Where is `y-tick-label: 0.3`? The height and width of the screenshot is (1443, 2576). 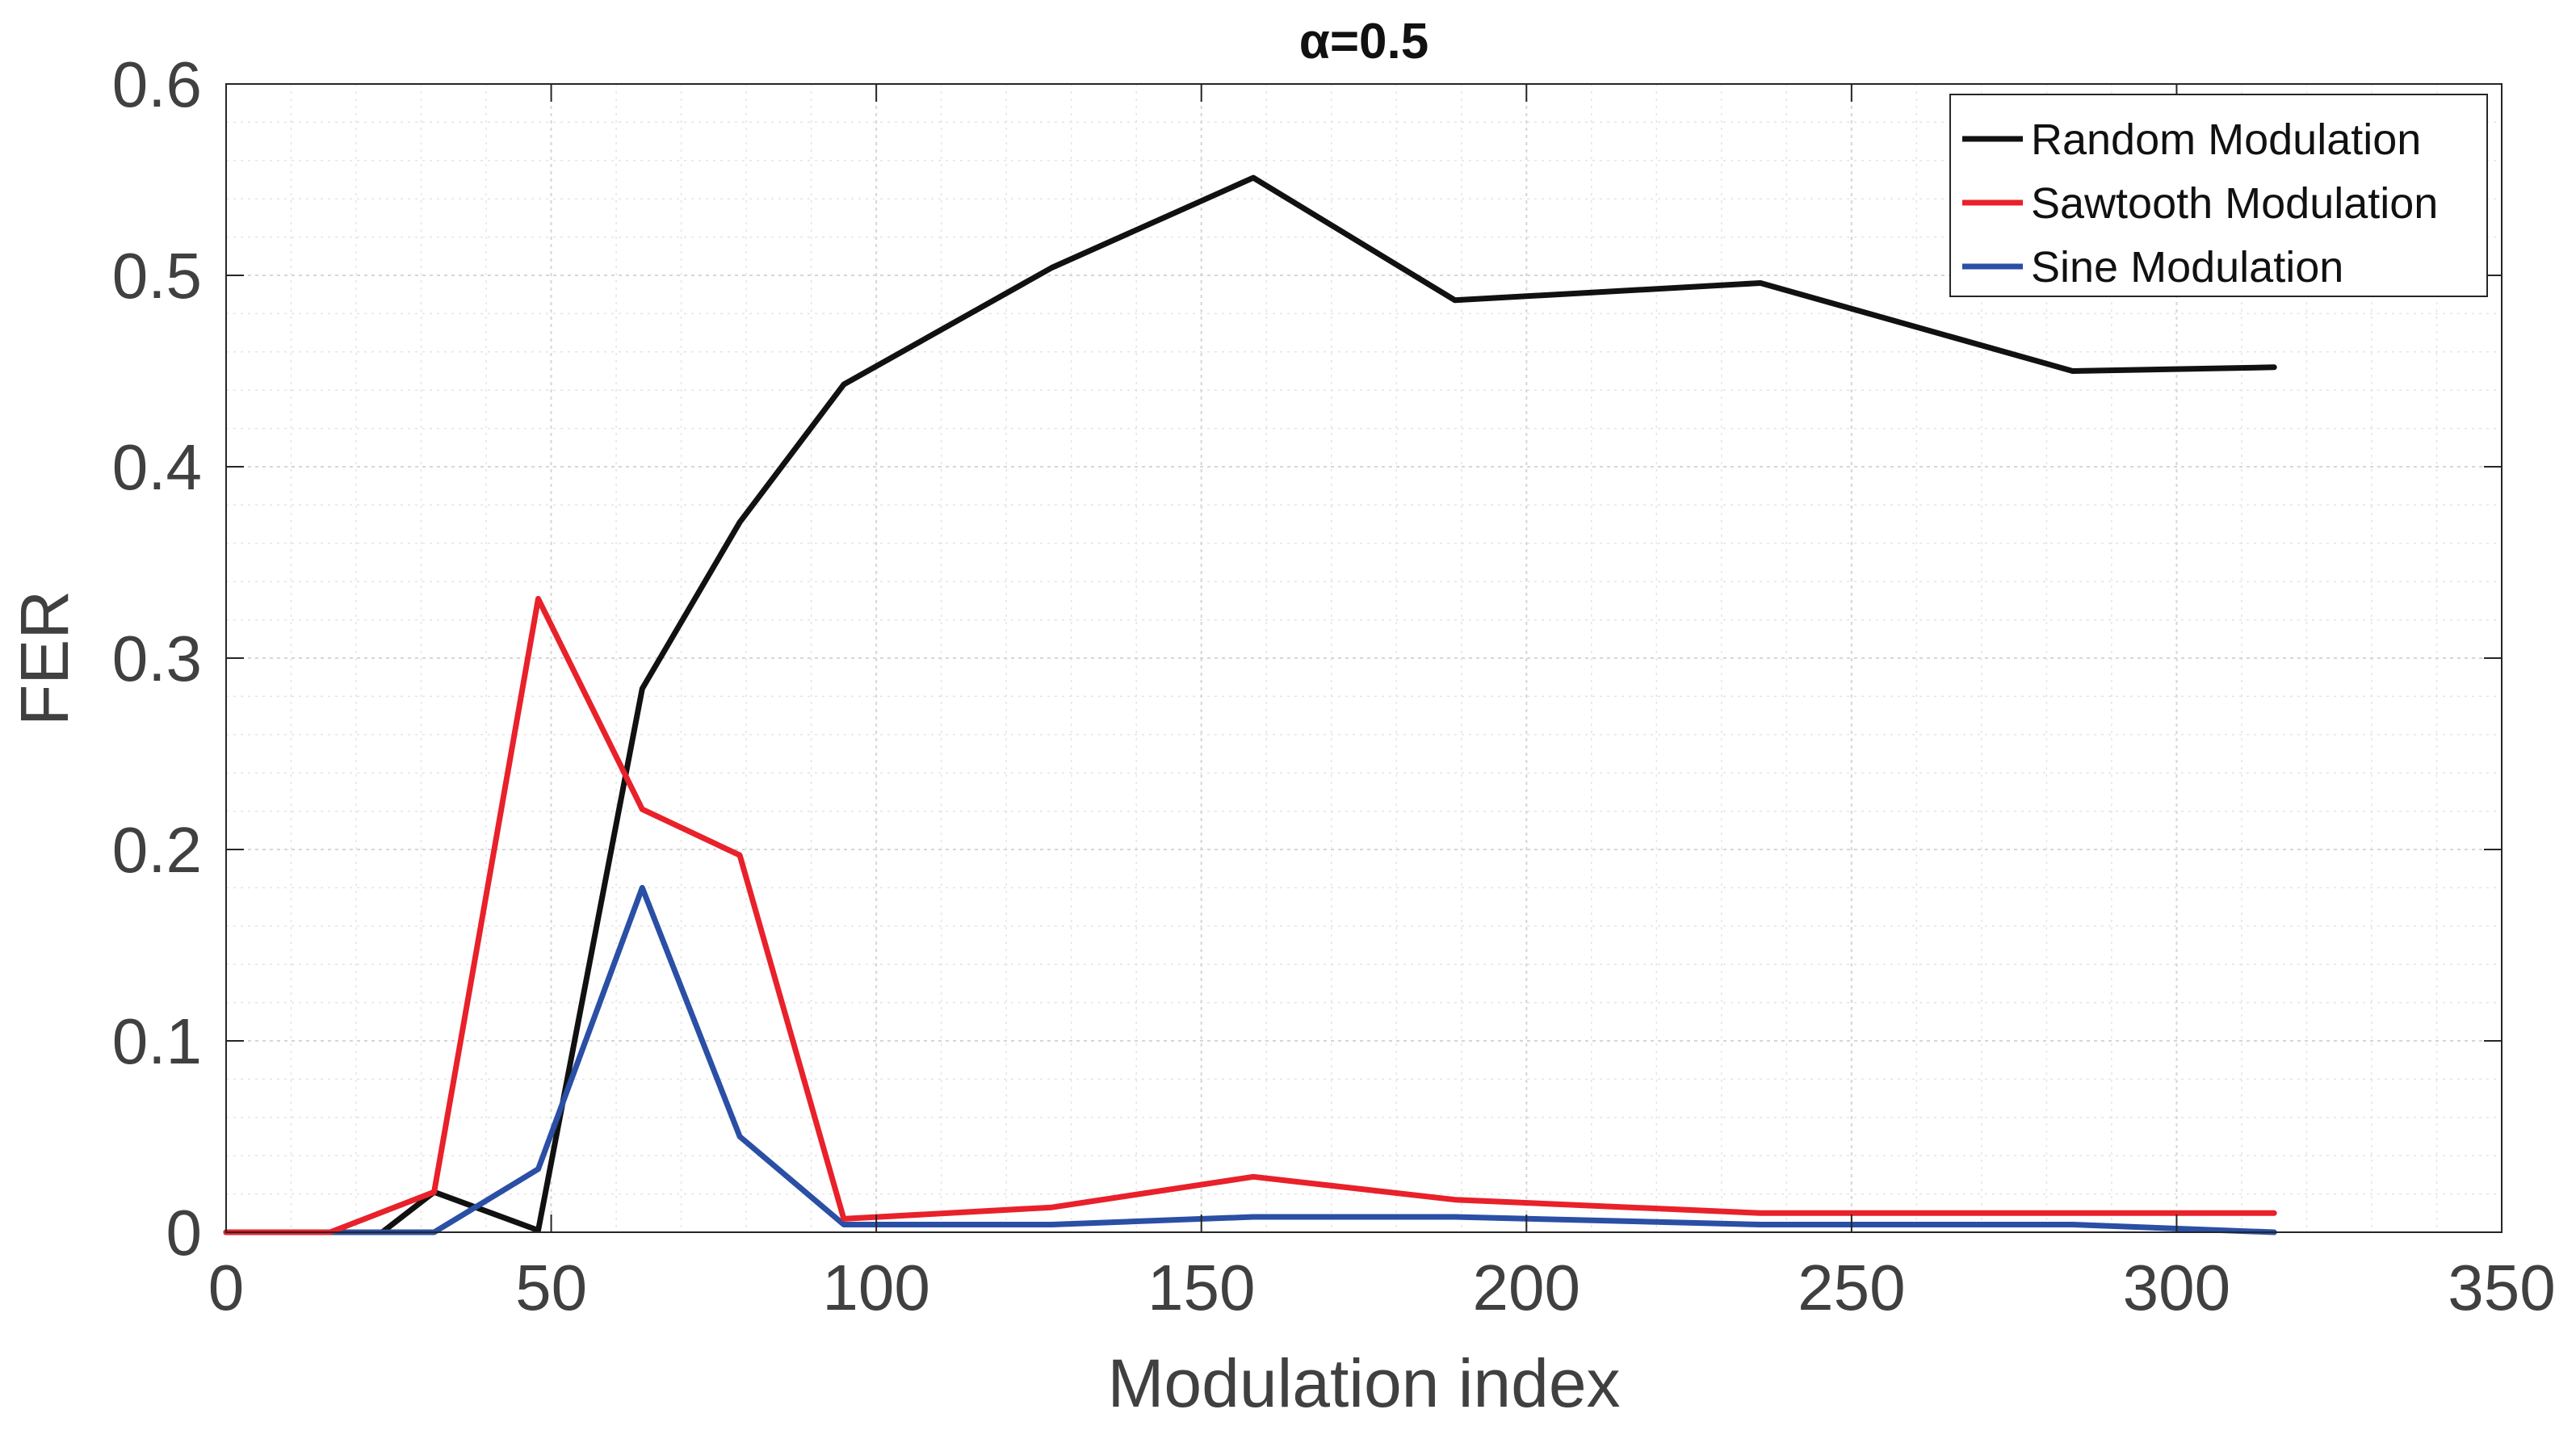 y-tick-label: 0.3 is located at coordinates (157, 658).